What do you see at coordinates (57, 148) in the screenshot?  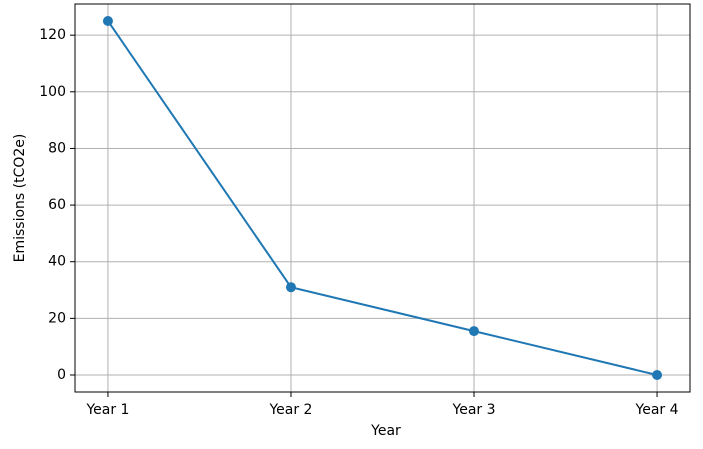 I see `y-tick-label: 80` at bounding box center [57, 148].